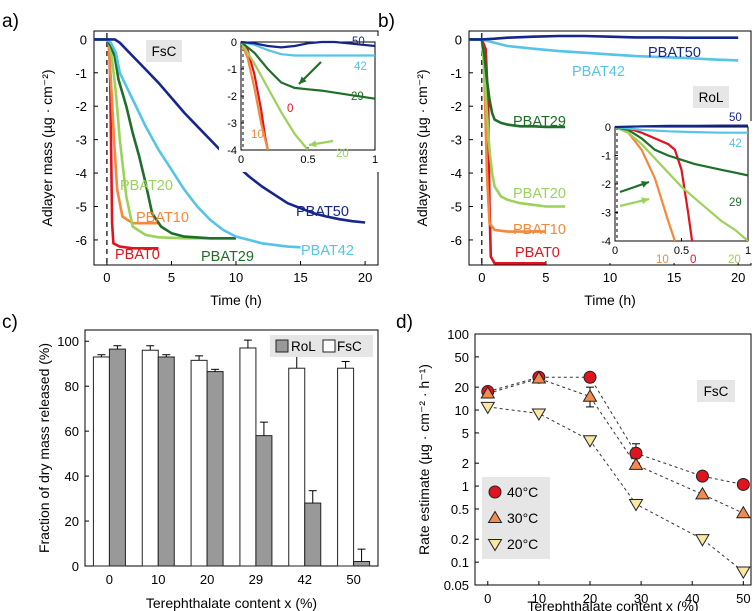 Image resolution: width=754 pixels, height=611 pixels. I want to click on panel-letter: b), so click(386, 21).